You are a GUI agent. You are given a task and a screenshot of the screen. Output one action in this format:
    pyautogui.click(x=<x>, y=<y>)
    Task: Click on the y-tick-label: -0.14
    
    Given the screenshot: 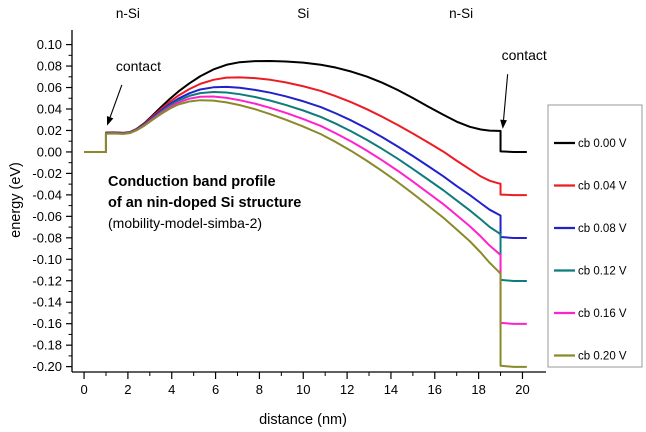 What is the action you would take?
    pyautogui.click(x=47, y=302)
    